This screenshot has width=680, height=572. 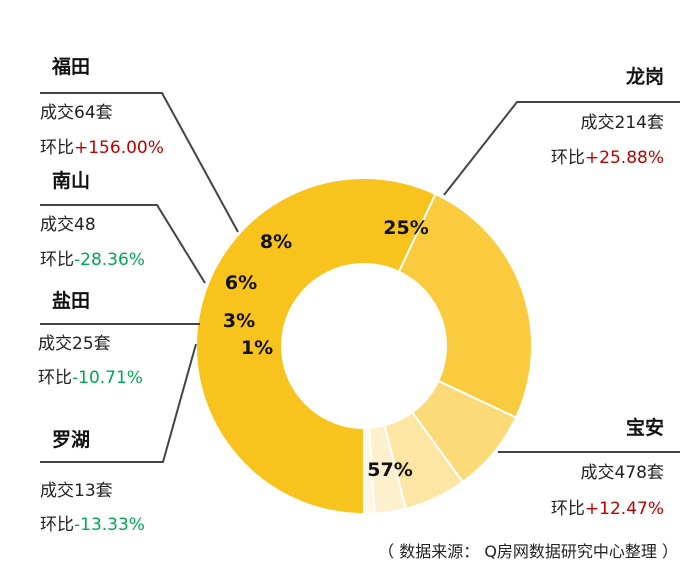 I want to click on district-change-longgang: 环比+25.88%, so click(x=607, y=158).